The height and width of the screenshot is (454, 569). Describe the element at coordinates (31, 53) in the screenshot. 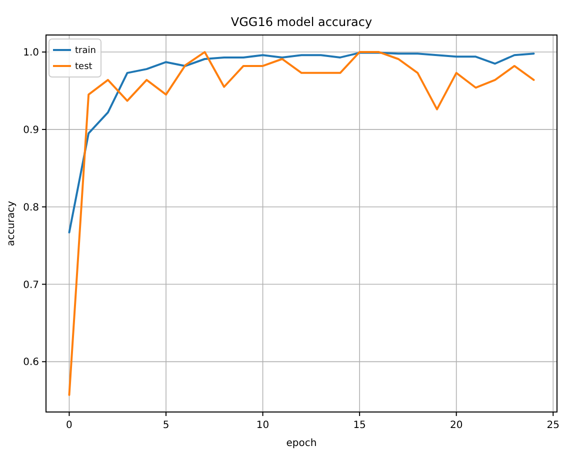

I see `y-tick-label: 1.0` at that location.